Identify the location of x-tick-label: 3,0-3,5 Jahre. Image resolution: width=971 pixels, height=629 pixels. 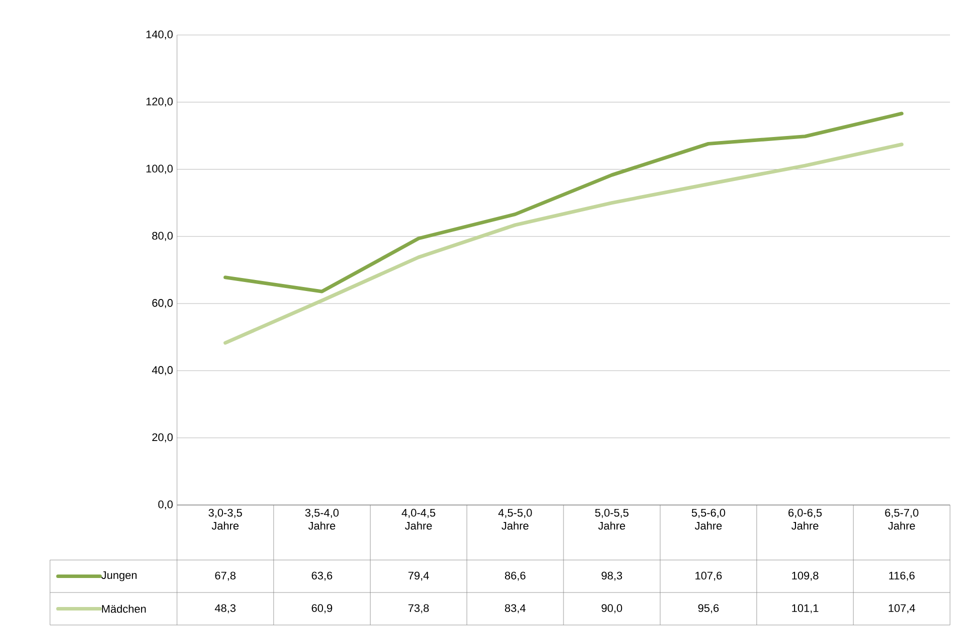
(225, 519).